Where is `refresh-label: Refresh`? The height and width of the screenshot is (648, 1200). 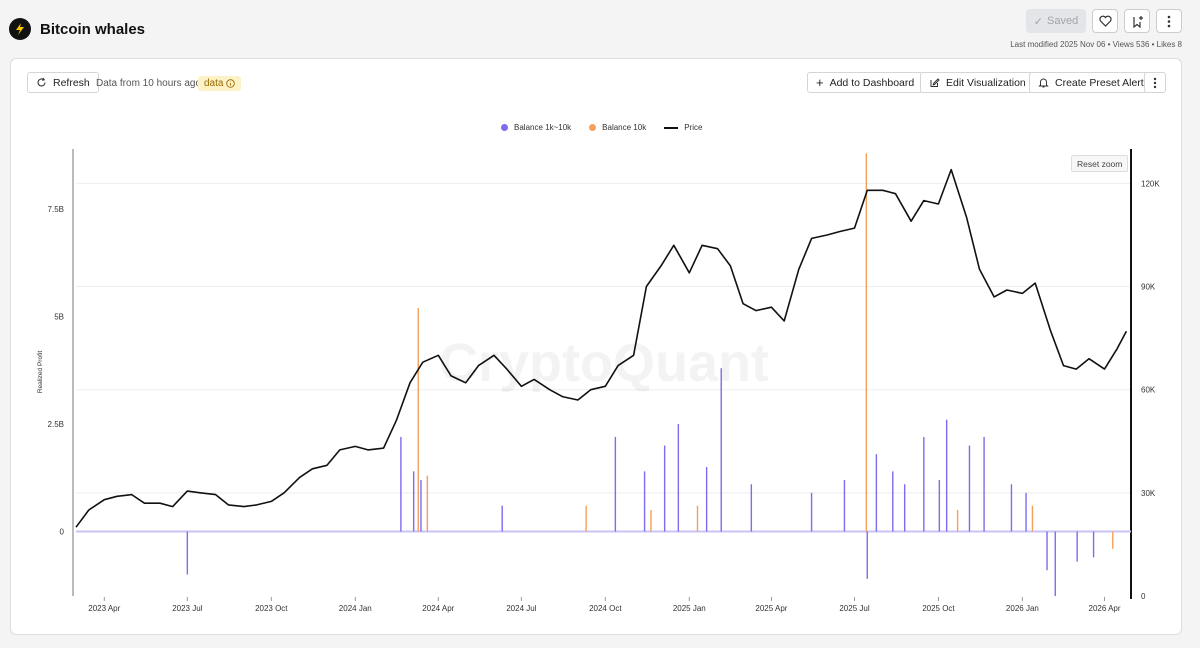 refresh-label: Refresh is located at coordinates (71, 82).